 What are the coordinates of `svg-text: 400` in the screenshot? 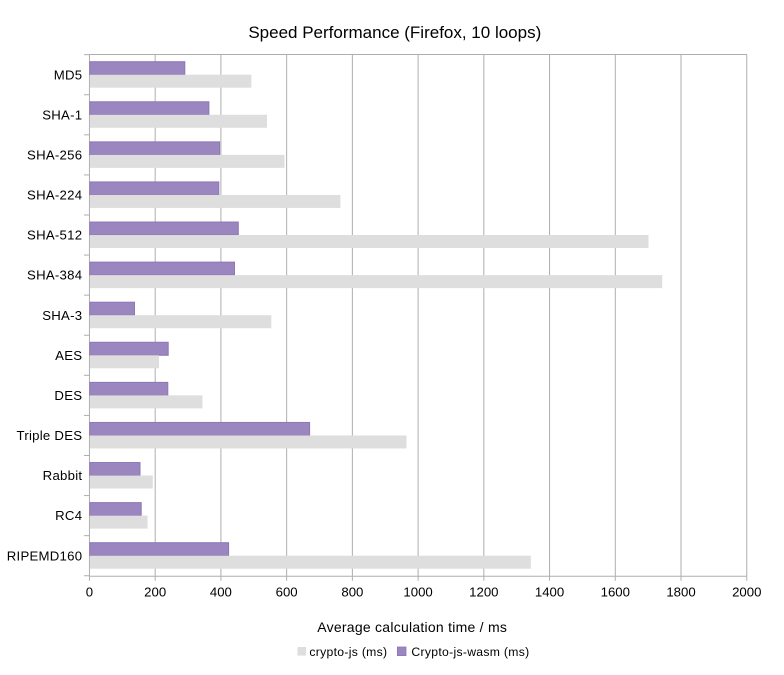 It's located at (221, 592).